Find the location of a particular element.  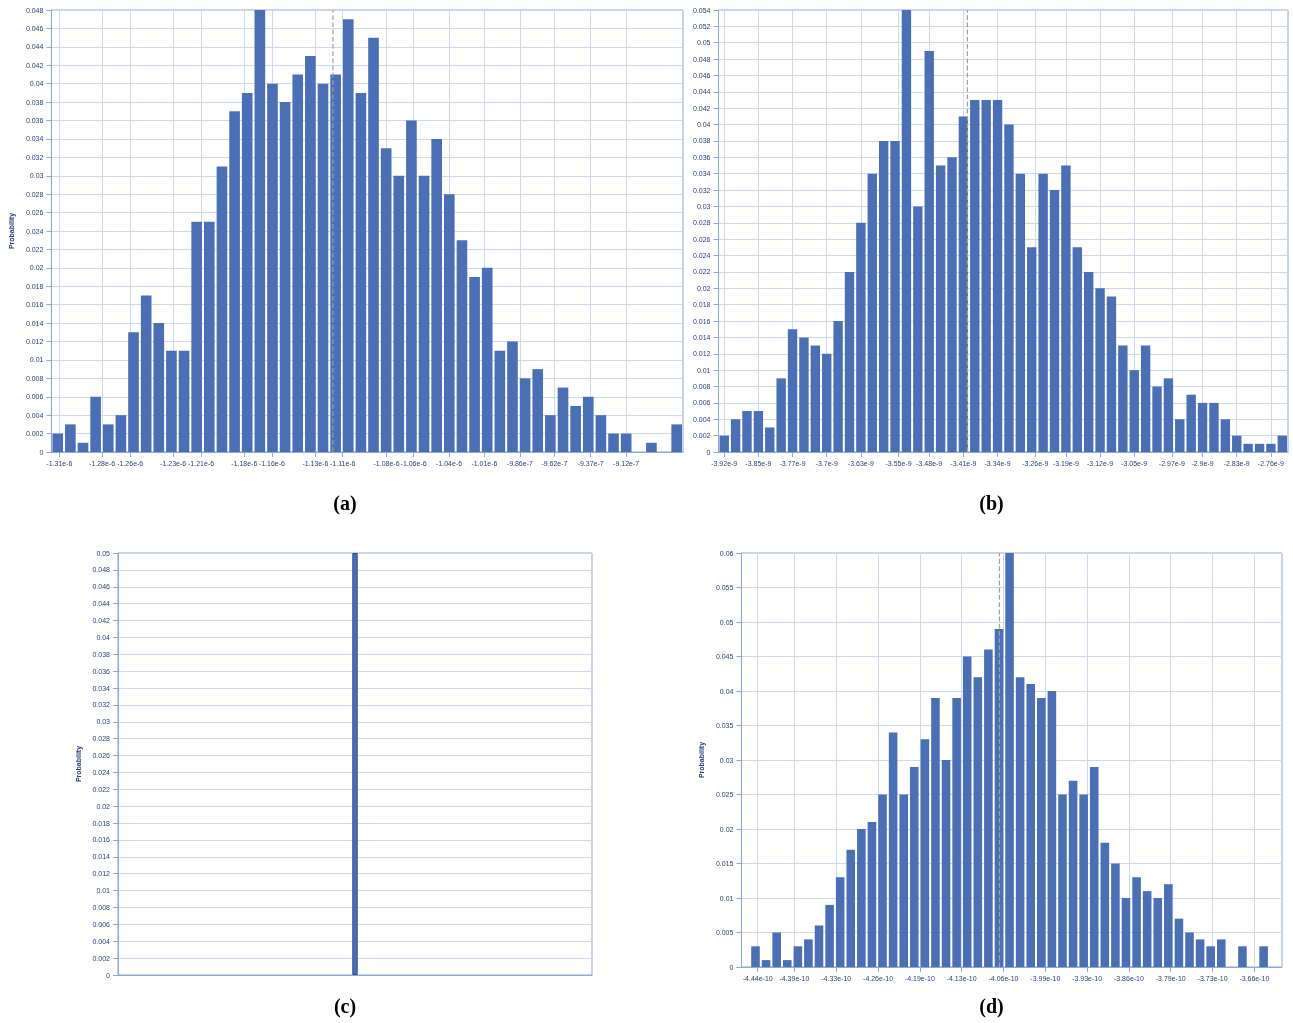

text: (d) is located at coordinates (991, 1006).